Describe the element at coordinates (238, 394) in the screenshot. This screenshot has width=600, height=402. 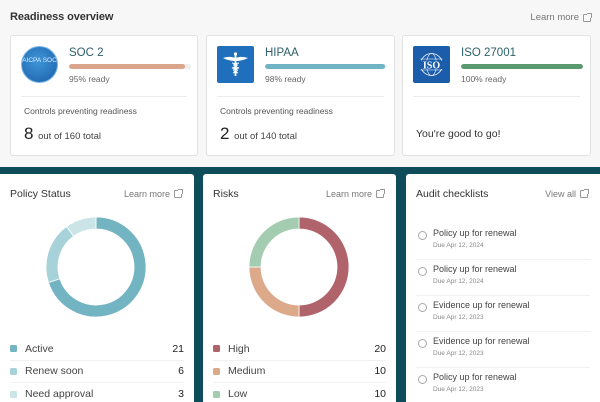
I see `legend-label: Low` at that location.